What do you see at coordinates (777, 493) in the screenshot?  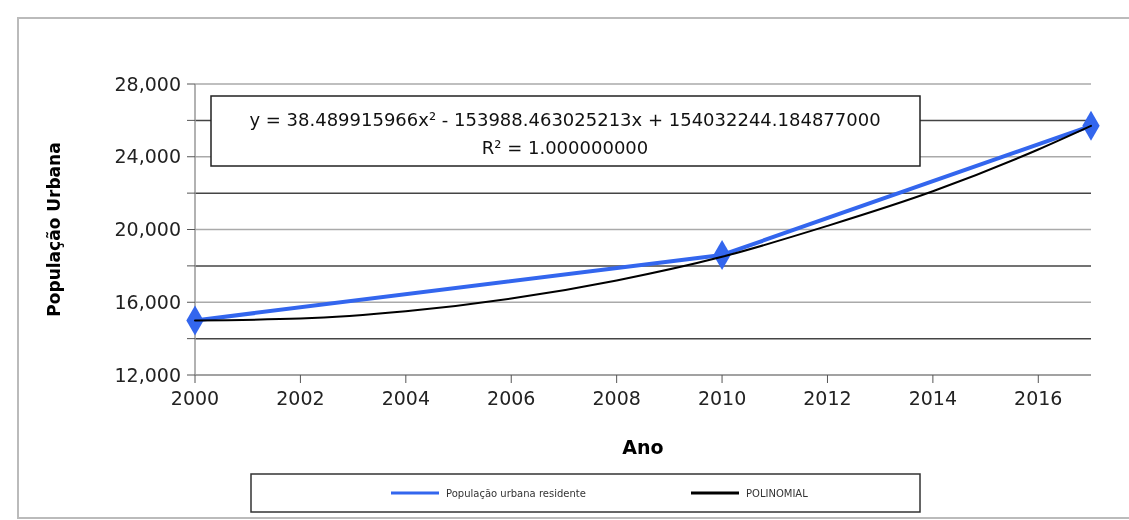 I see `legend-label: POLINOMIAL` at bounding box center [777, 493].